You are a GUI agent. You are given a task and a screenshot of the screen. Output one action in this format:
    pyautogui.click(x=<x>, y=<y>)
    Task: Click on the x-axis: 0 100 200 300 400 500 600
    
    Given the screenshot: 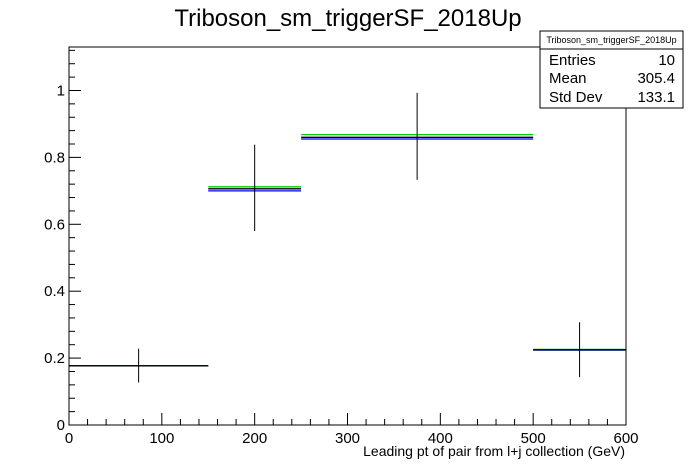 What is the action you would take?
    pyautogui.click(x=352, y=430)
    